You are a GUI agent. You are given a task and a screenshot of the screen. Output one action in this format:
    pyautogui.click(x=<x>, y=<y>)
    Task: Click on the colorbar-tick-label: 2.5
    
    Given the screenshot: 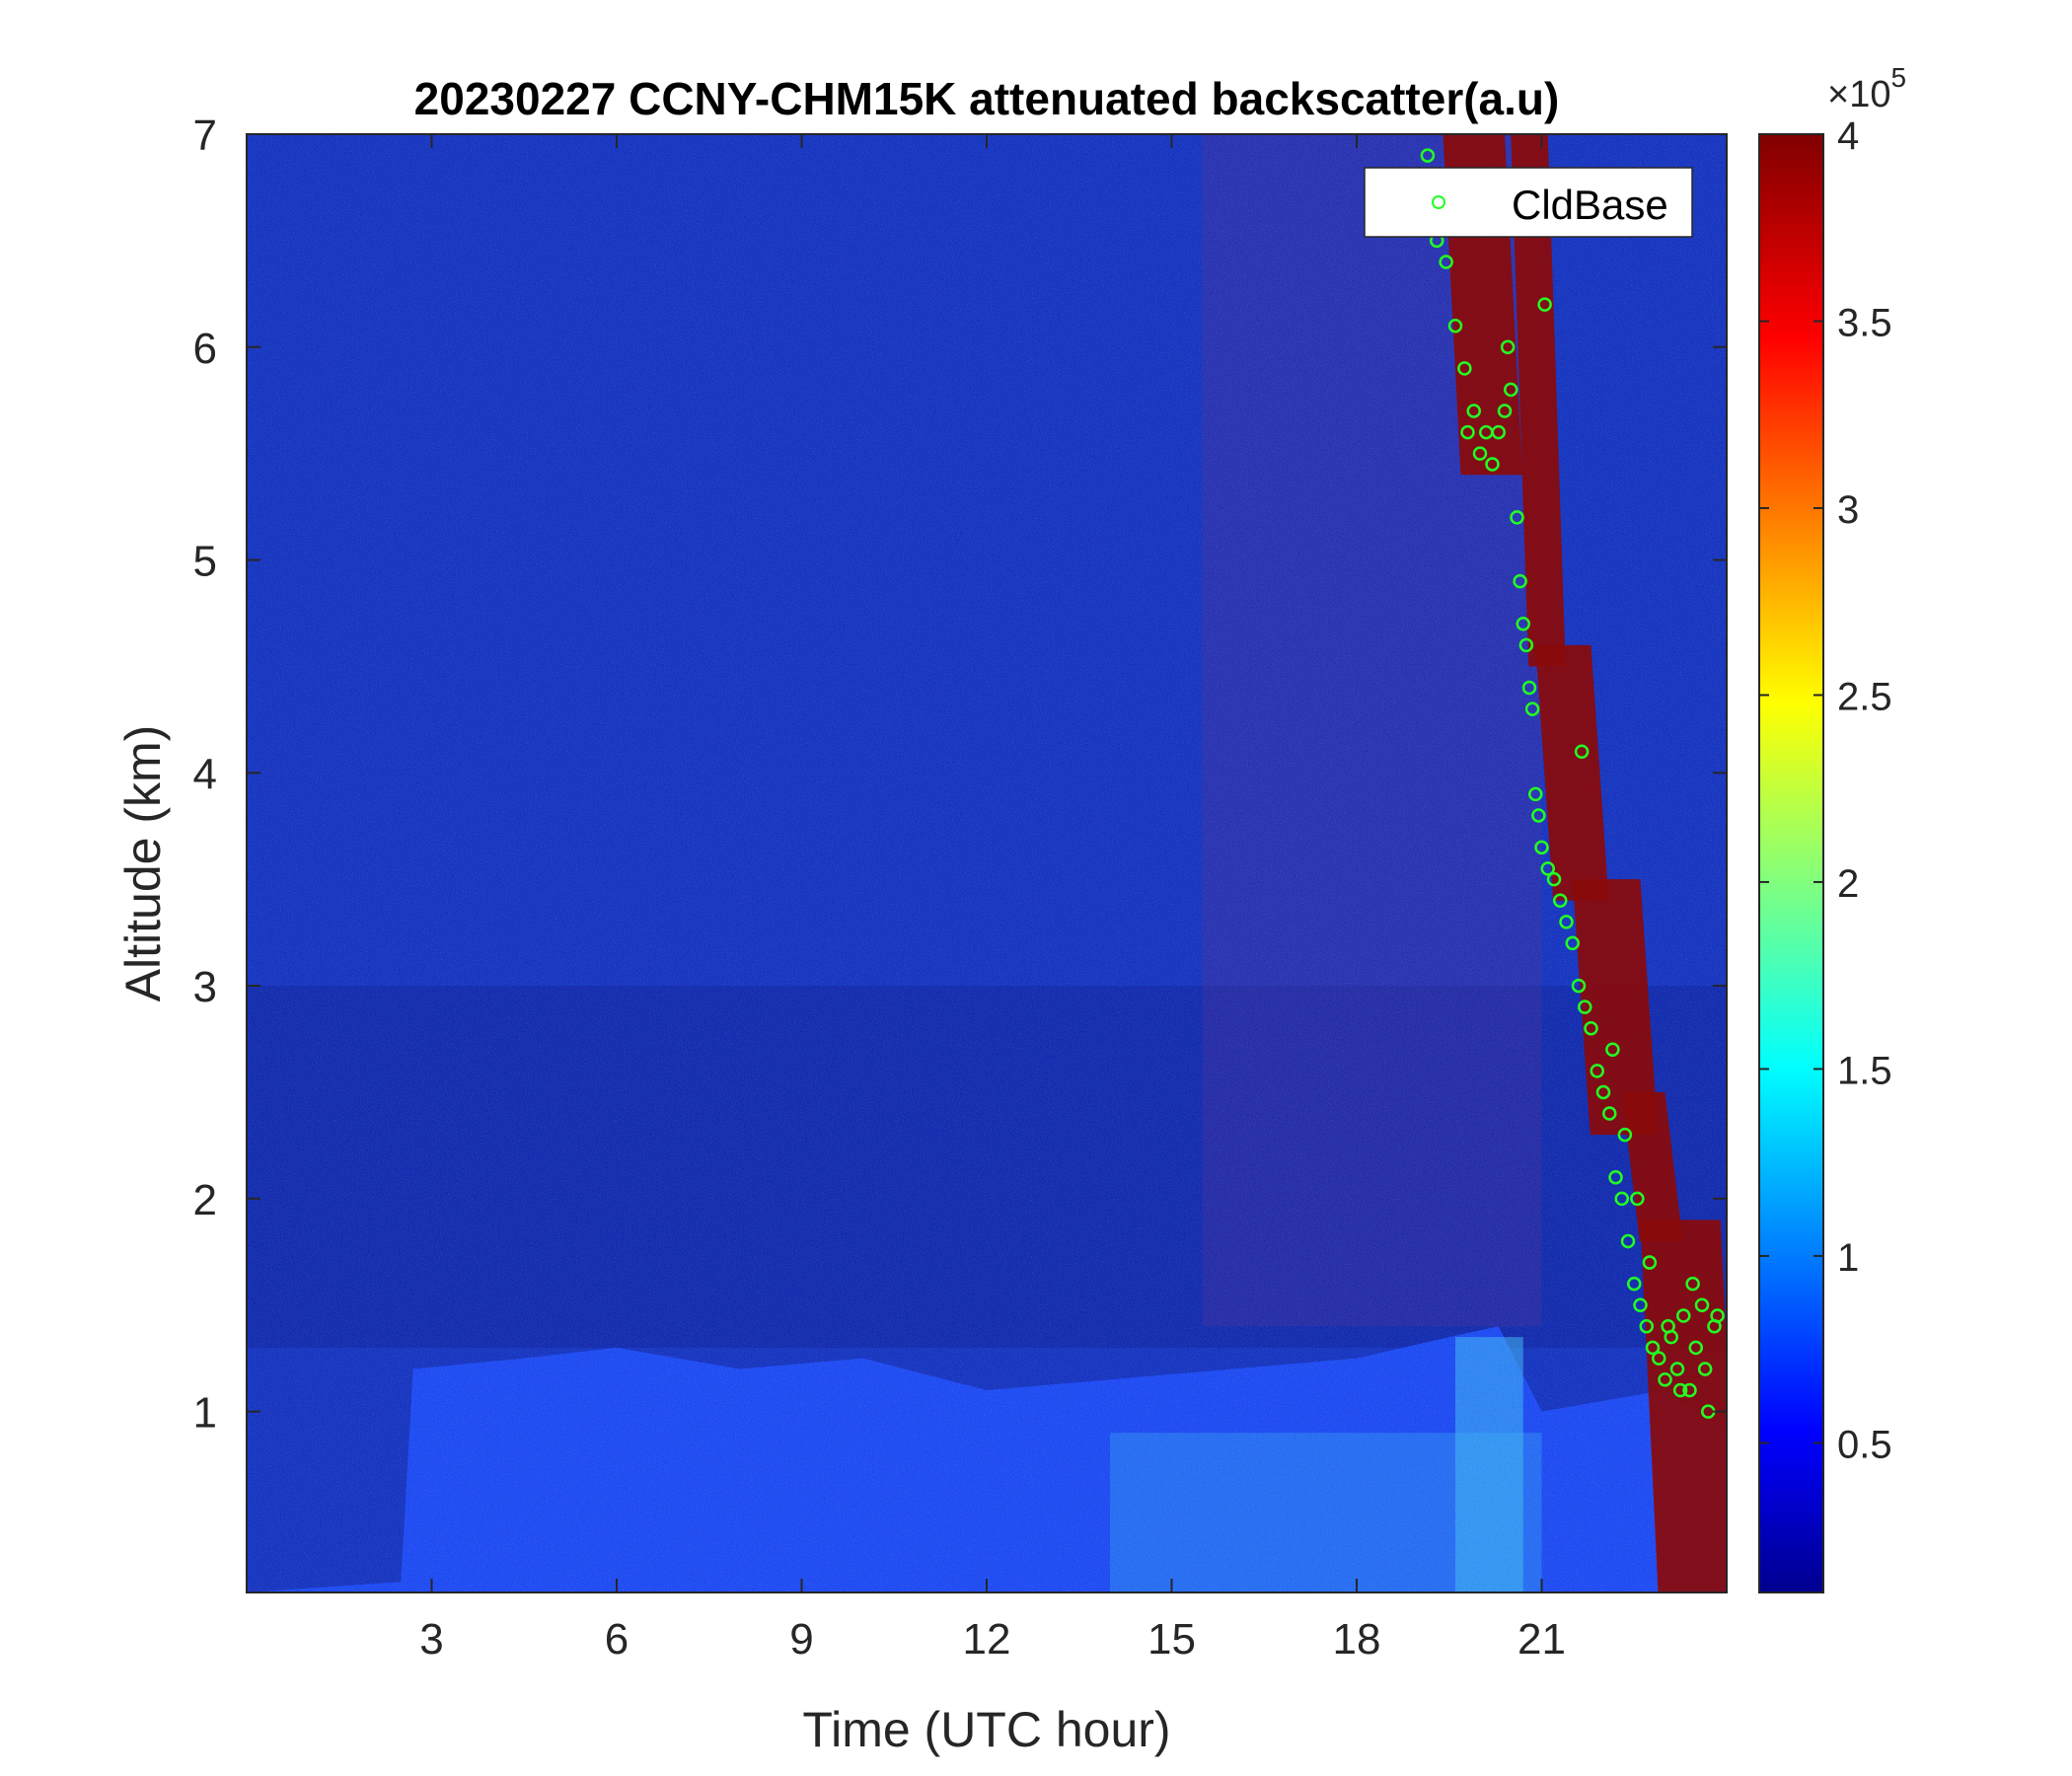 What is the action you would take?
    pyautogui.click(x=1865, y=696)
    